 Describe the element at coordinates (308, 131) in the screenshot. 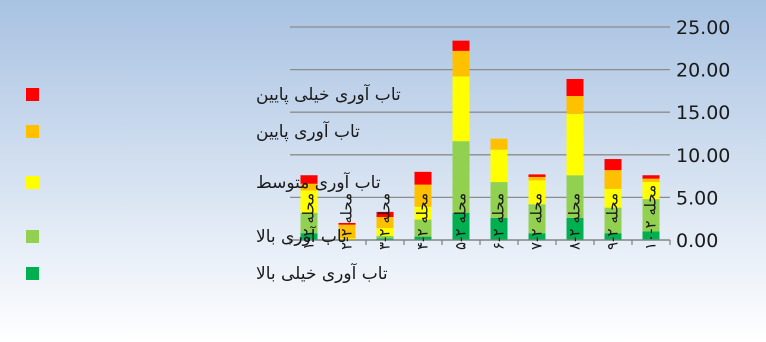

I see `legend-label: تاب آوری پایین` at that location.